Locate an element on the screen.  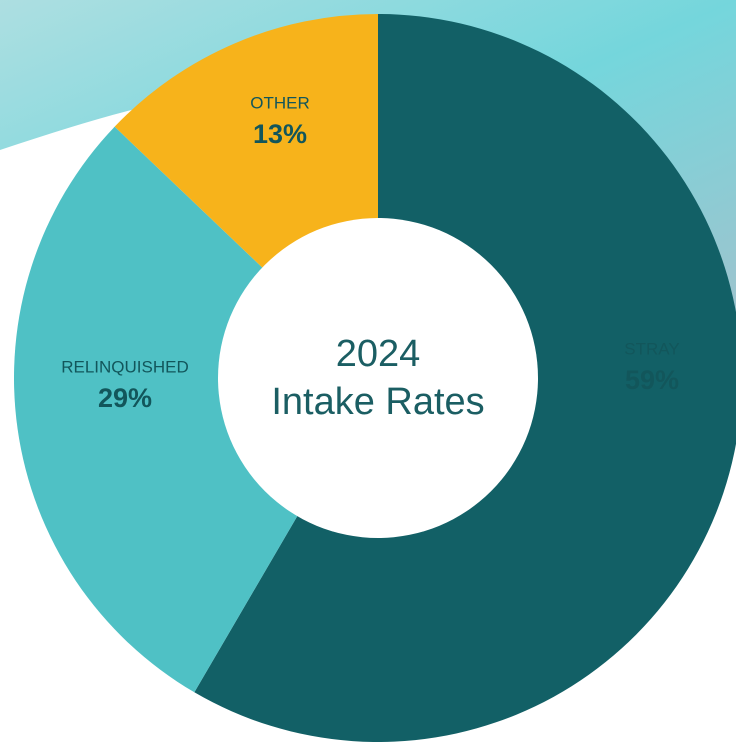
value-label: 59% is located at coordinates (652, 380).